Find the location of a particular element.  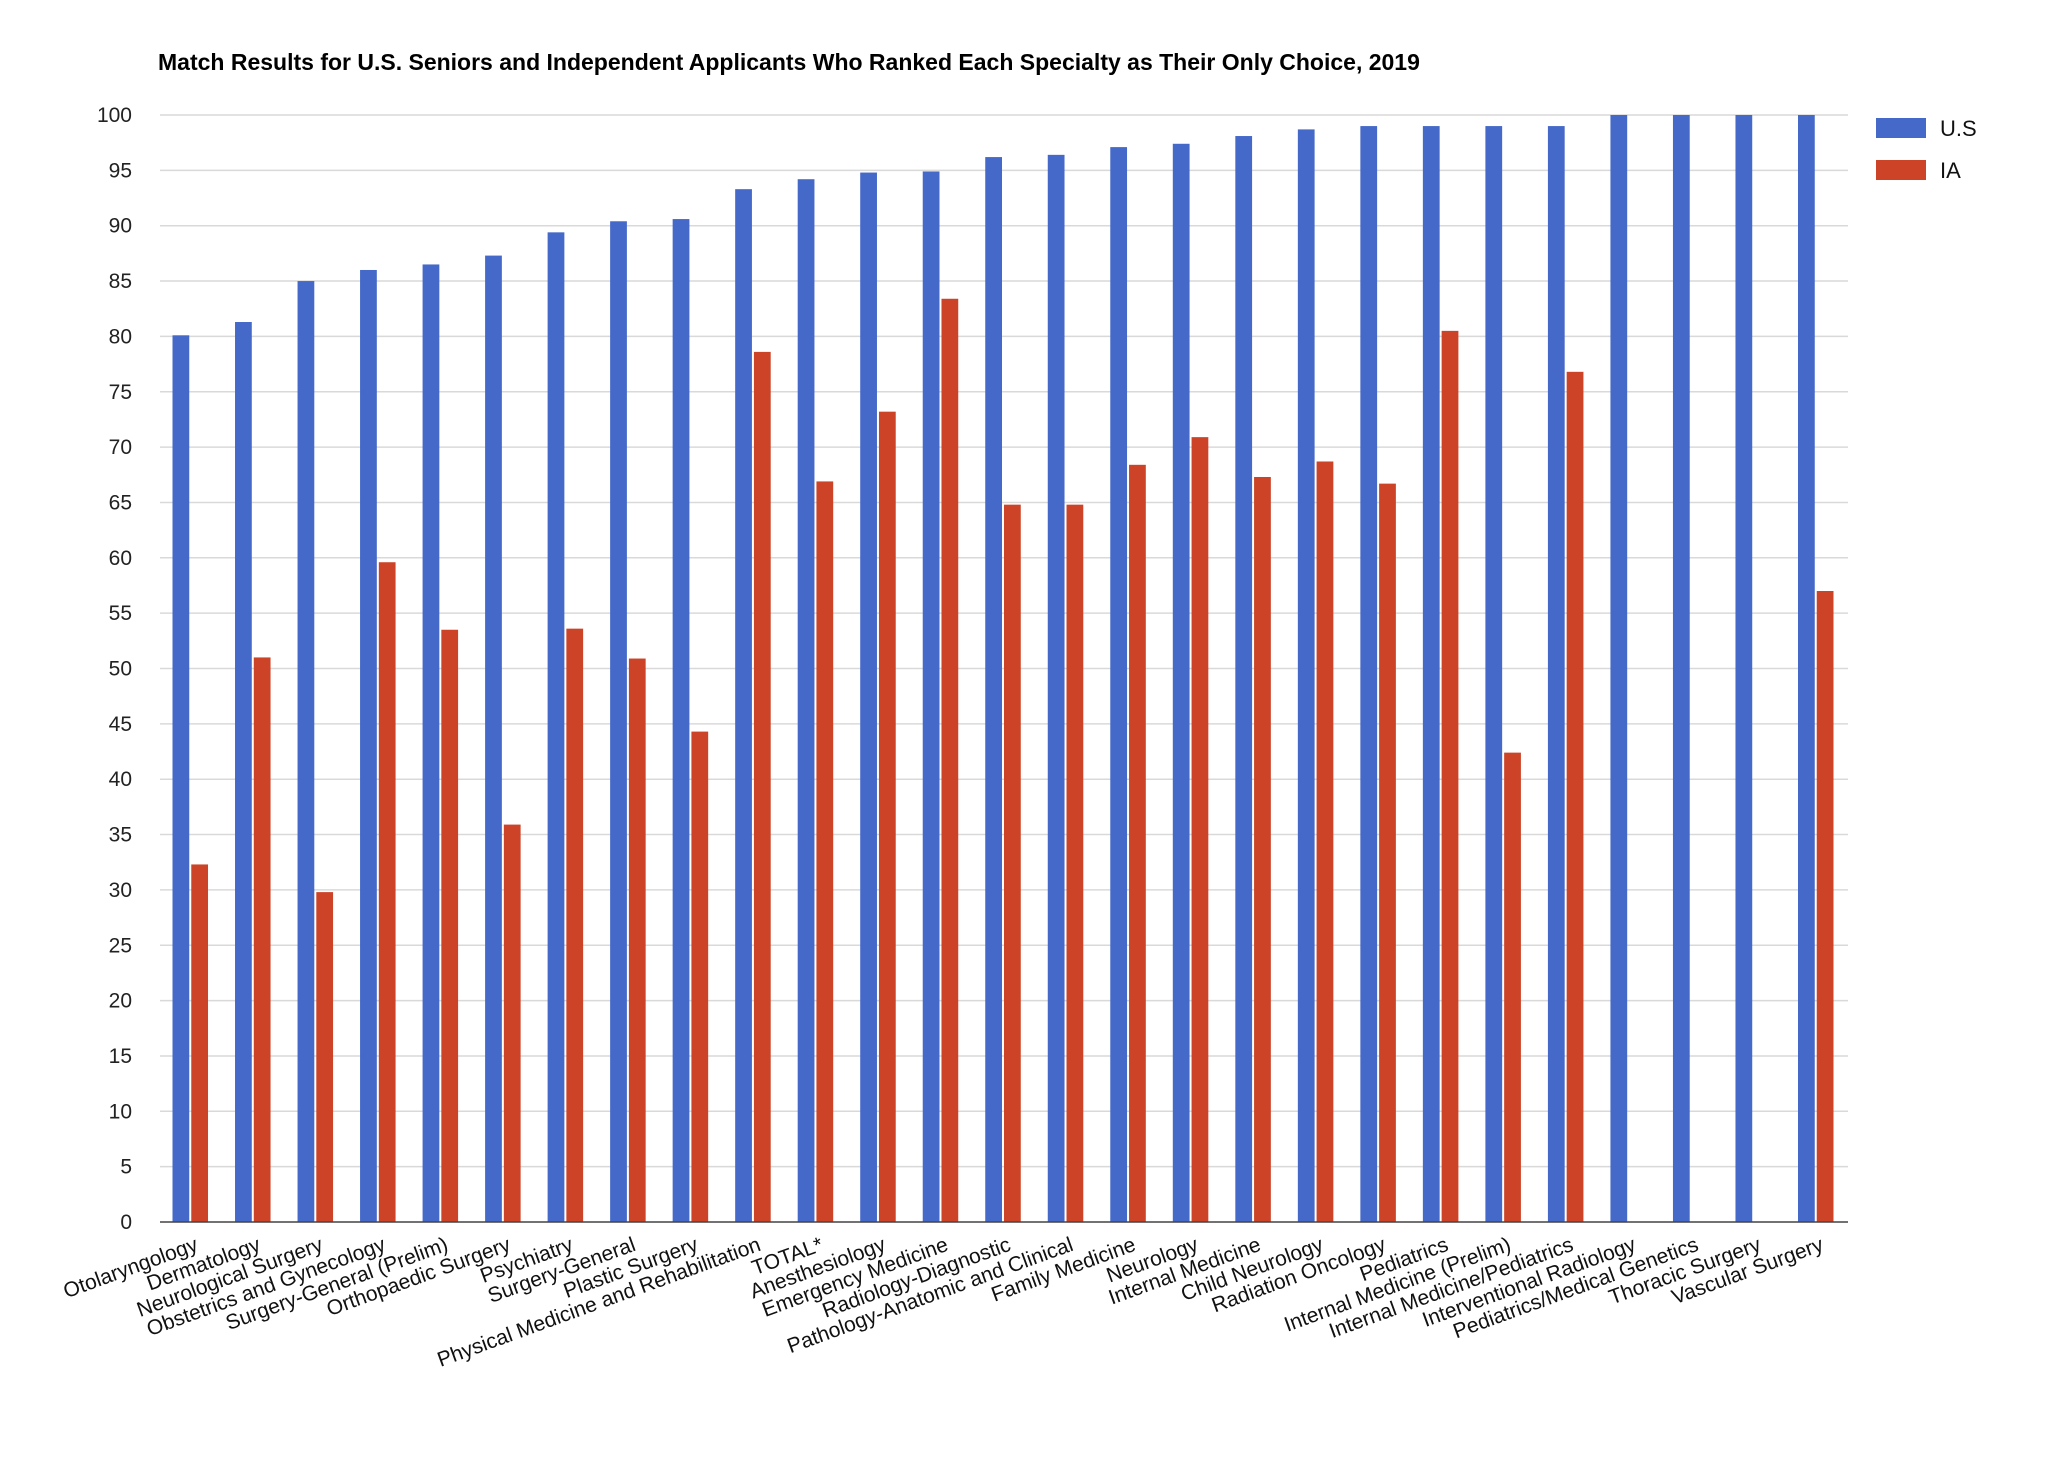

y-tick-label: 75 is located at coordinates (120, 392).